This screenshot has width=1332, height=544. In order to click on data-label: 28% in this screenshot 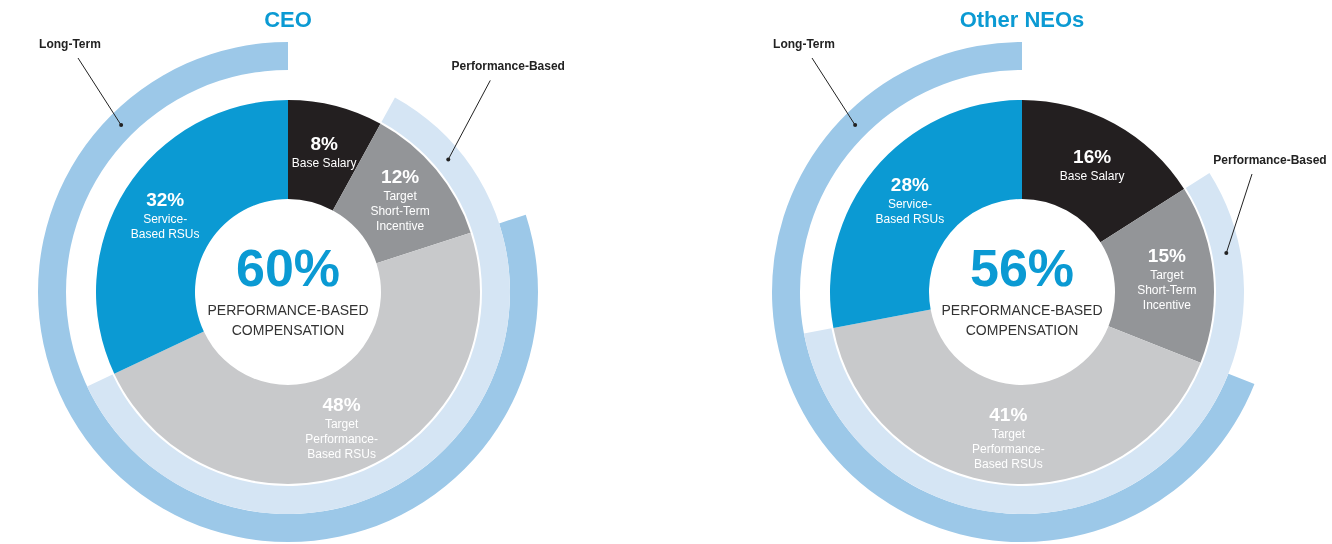, I will do `click(910, 184)`.